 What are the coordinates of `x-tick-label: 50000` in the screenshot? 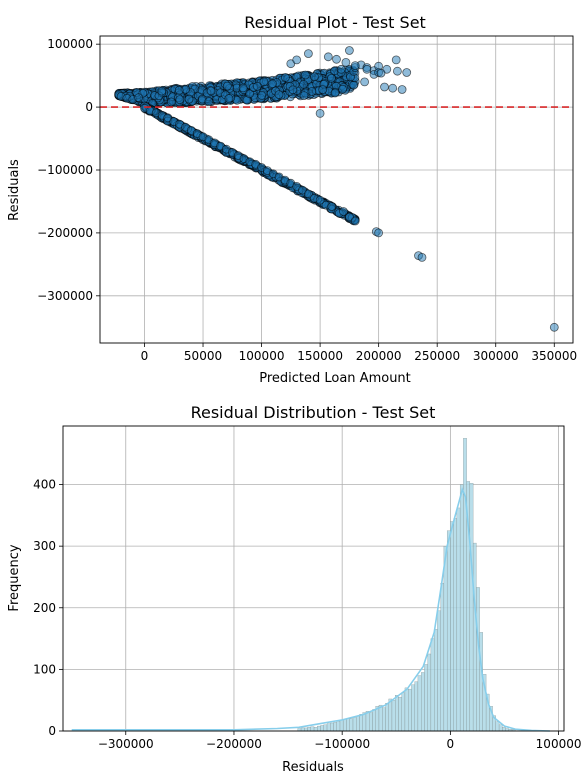 It's located at (203, 356).